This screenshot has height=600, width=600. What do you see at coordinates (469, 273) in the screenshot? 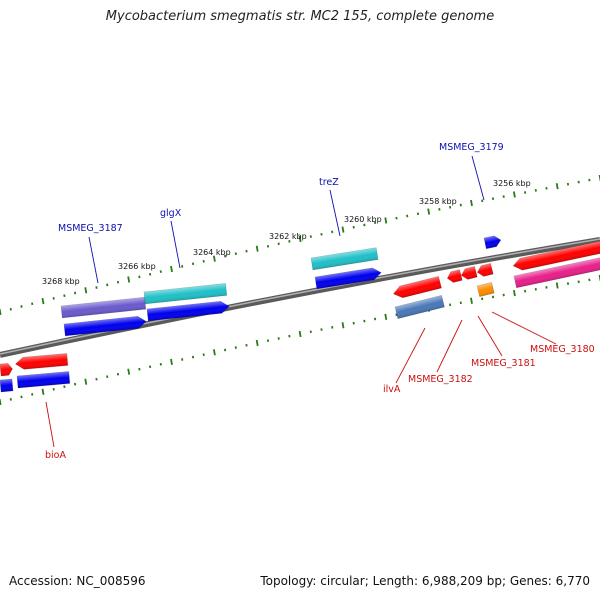
I see `cds-red-small-2-shine` at bounding box center [469, 273].